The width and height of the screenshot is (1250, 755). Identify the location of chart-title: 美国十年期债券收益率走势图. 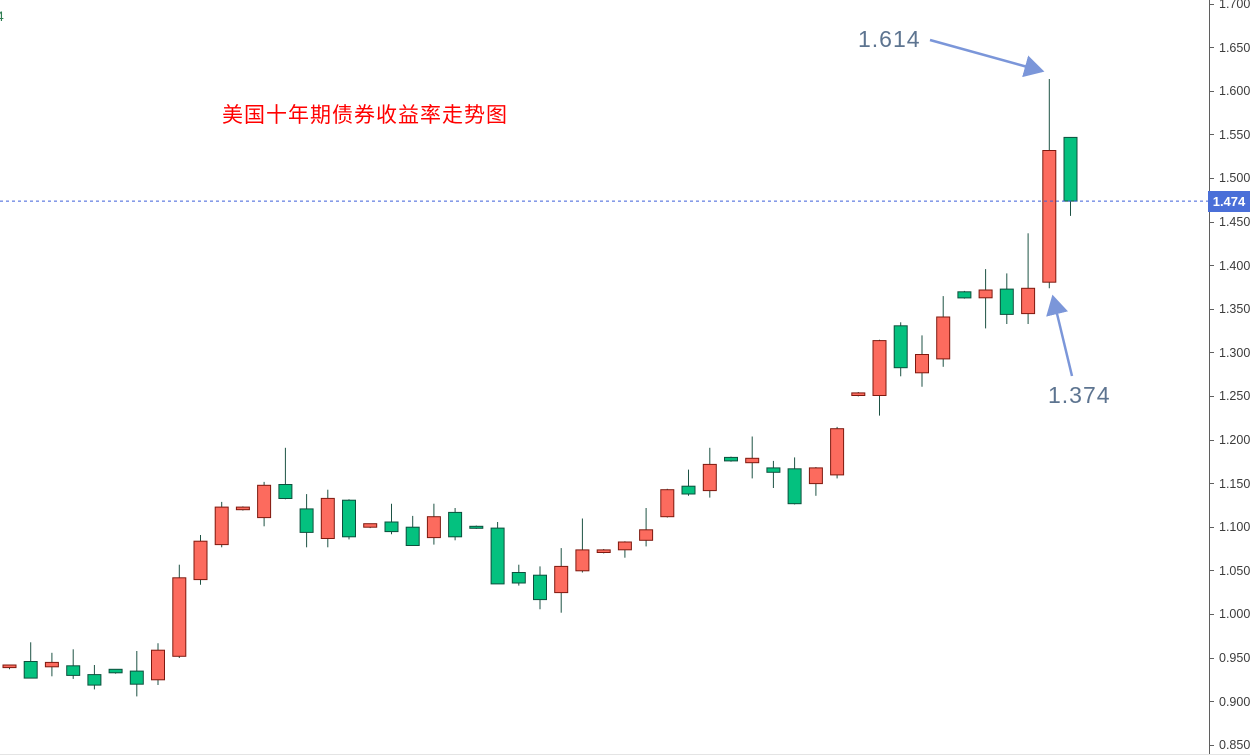
(365, 115).